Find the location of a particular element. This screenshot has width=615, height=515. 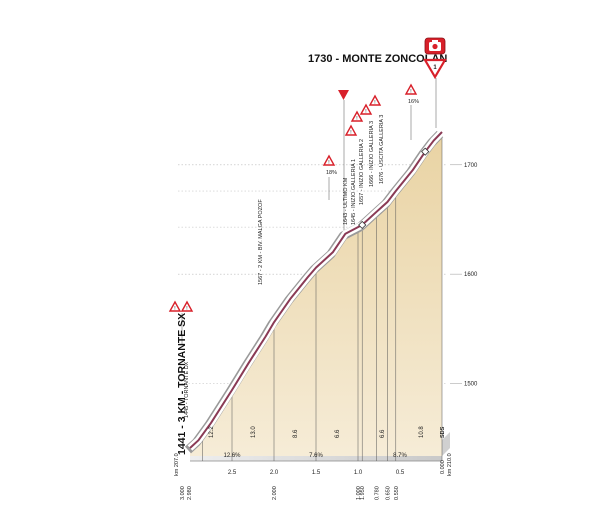

segment-gradient-label: 12.2 is located at coordinates (212, 432).